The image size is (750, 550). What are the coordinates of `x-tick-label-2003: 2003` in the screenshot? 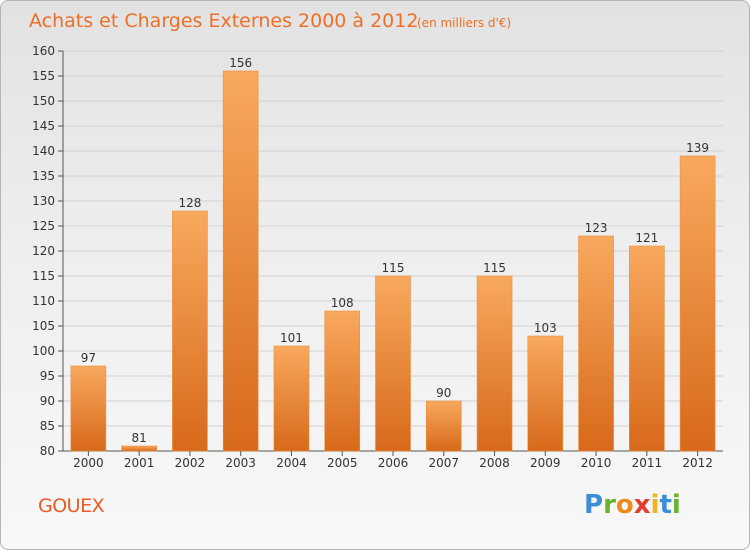 It's located at (240, 463).